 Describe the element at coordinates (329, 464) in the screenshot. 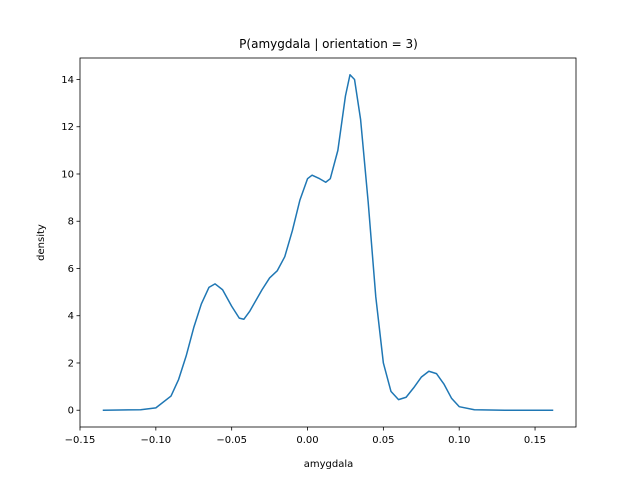

I see `x-axis-label: amygdala` at that location.